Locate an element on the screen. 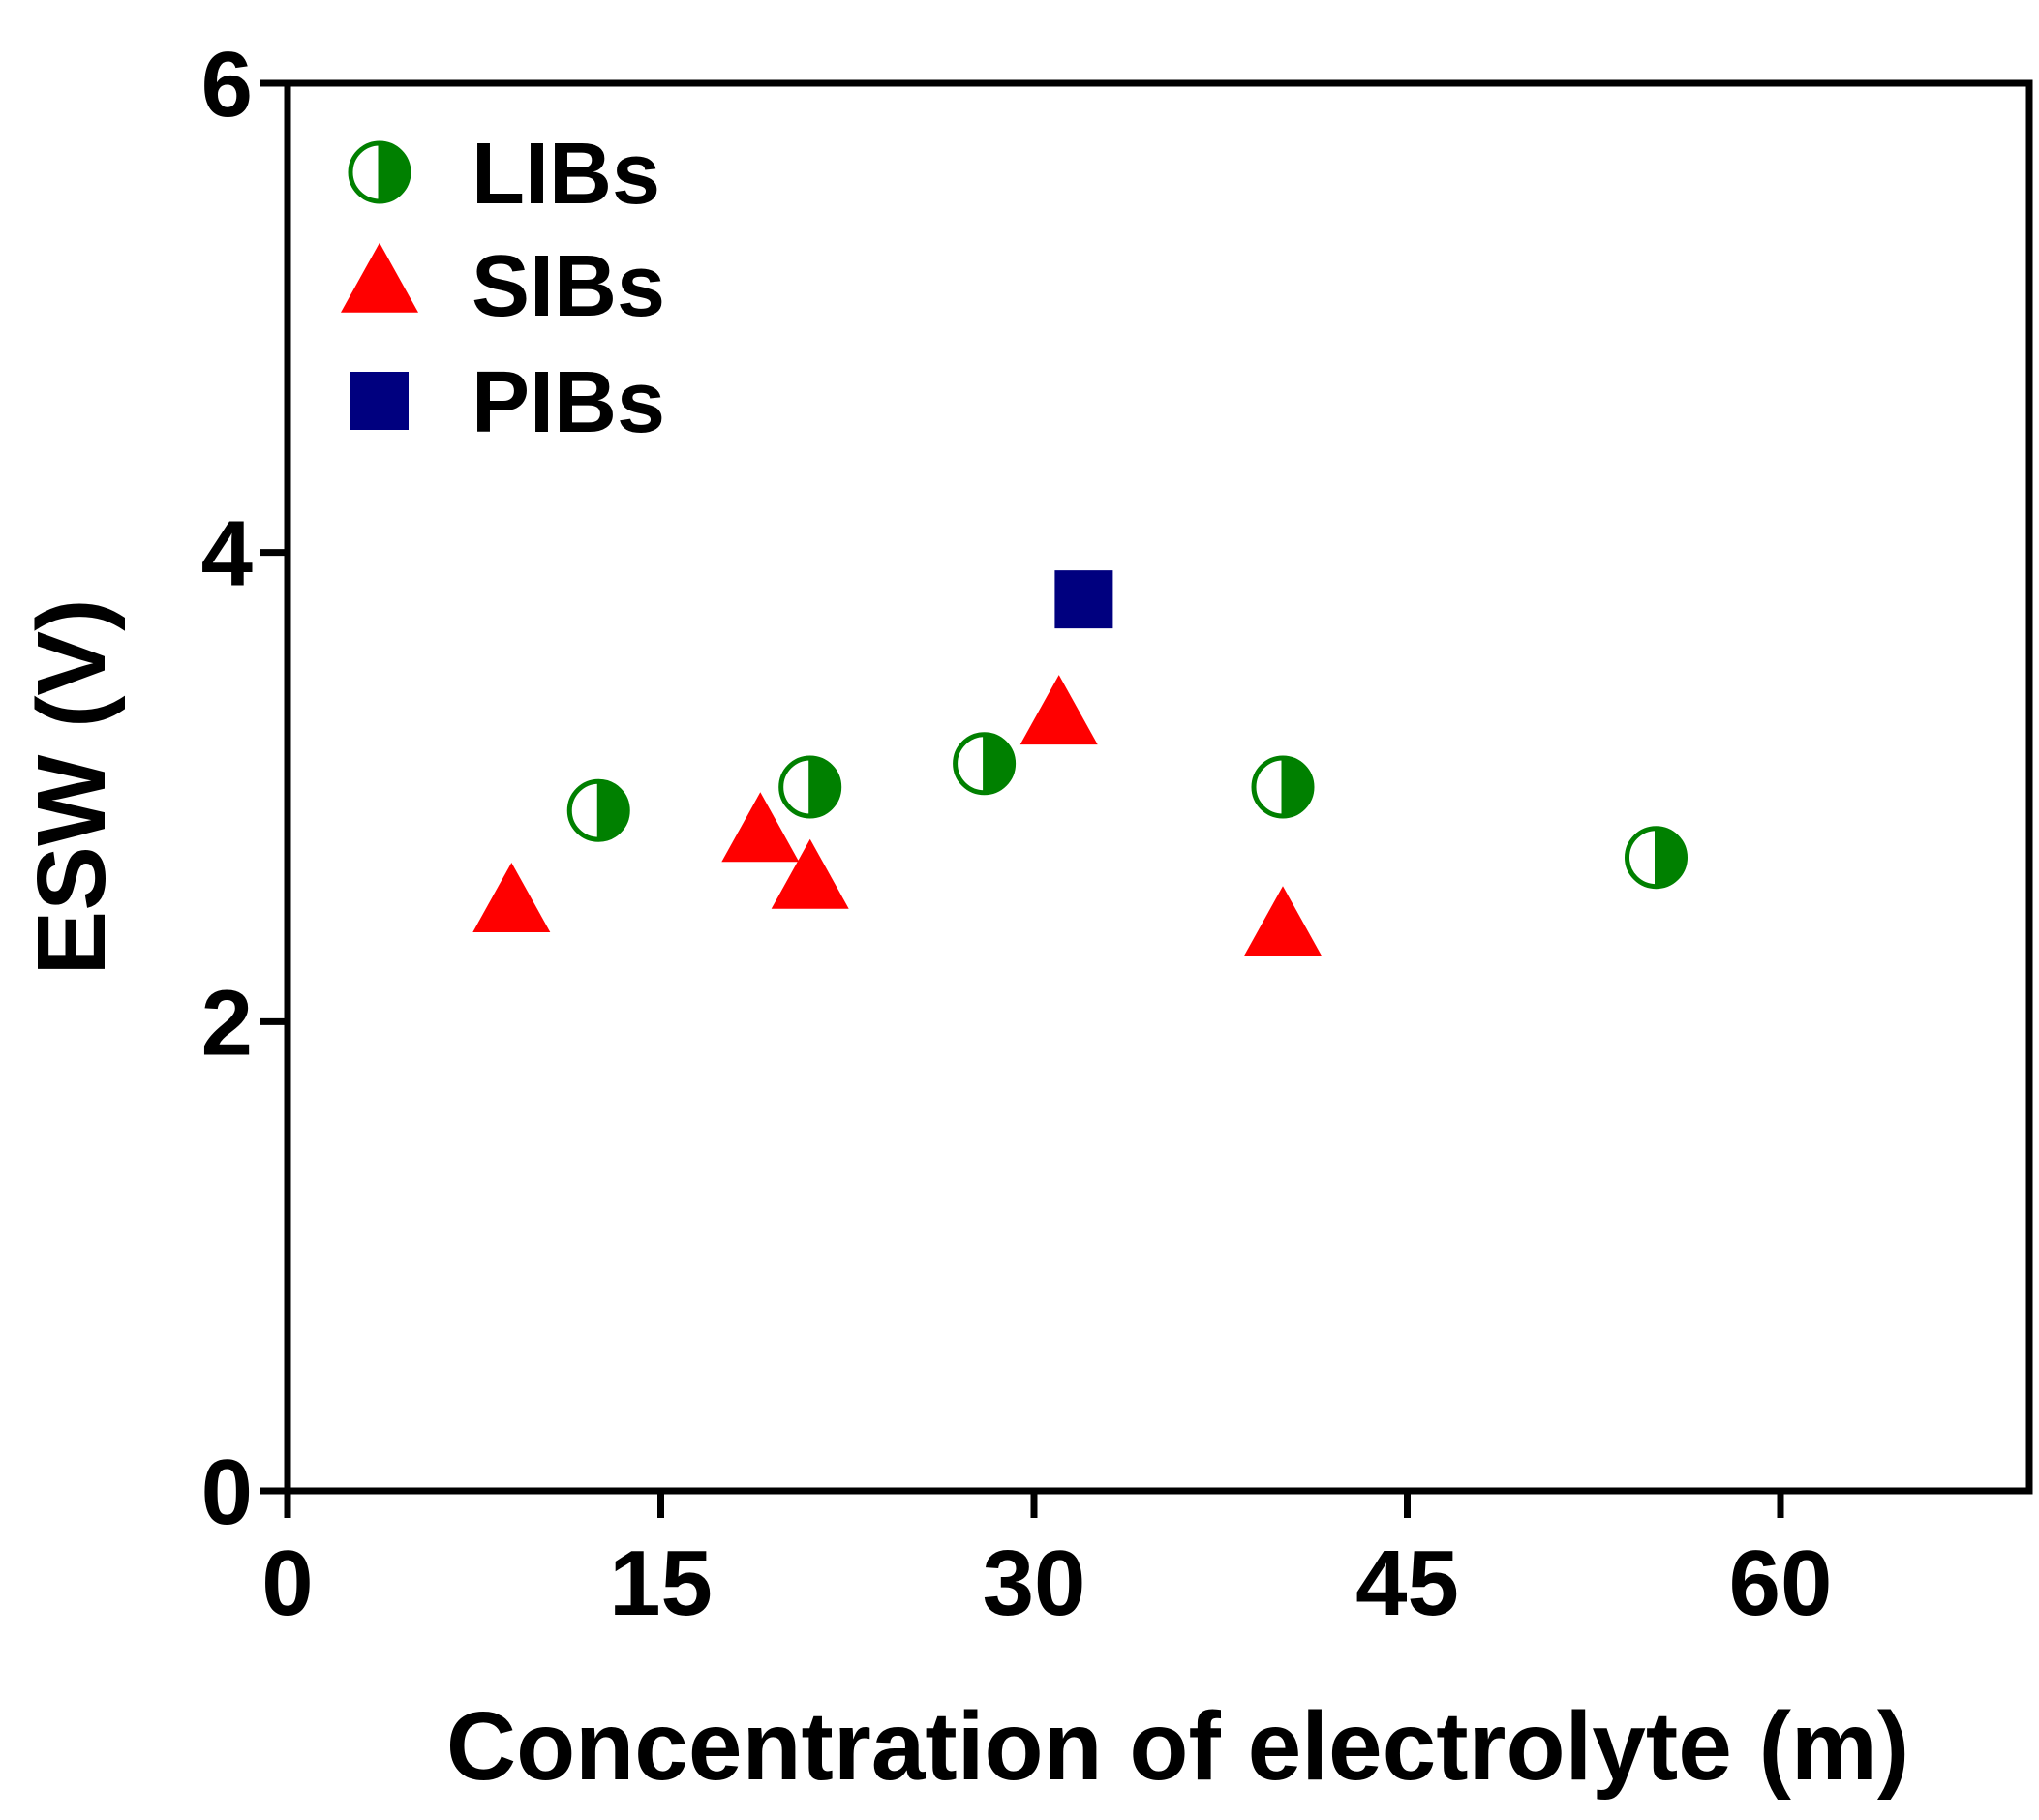  x-tick-label: 0 is located at coordinates (287, 1584).